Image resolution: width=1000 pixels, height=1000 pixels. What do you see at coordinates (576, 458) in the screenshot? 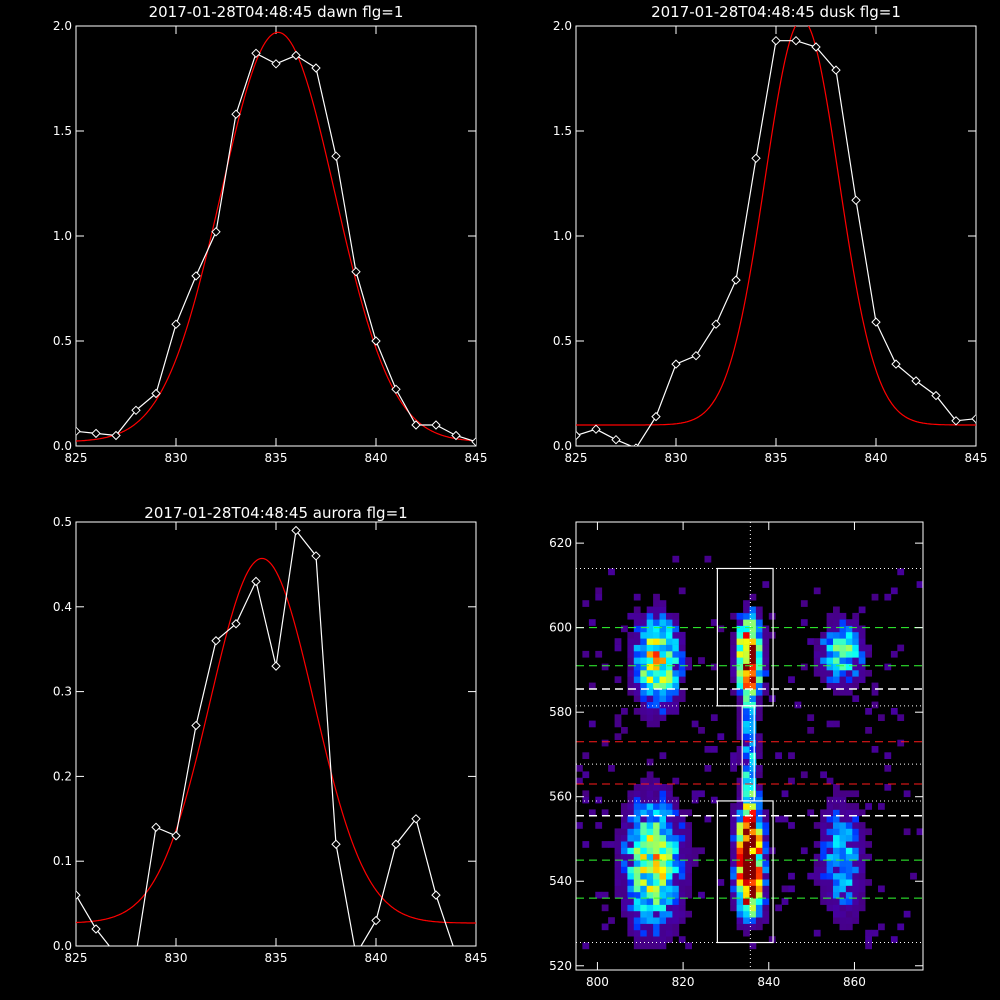
I see `x-tick-label: 825` at bounding box center [576, 458].